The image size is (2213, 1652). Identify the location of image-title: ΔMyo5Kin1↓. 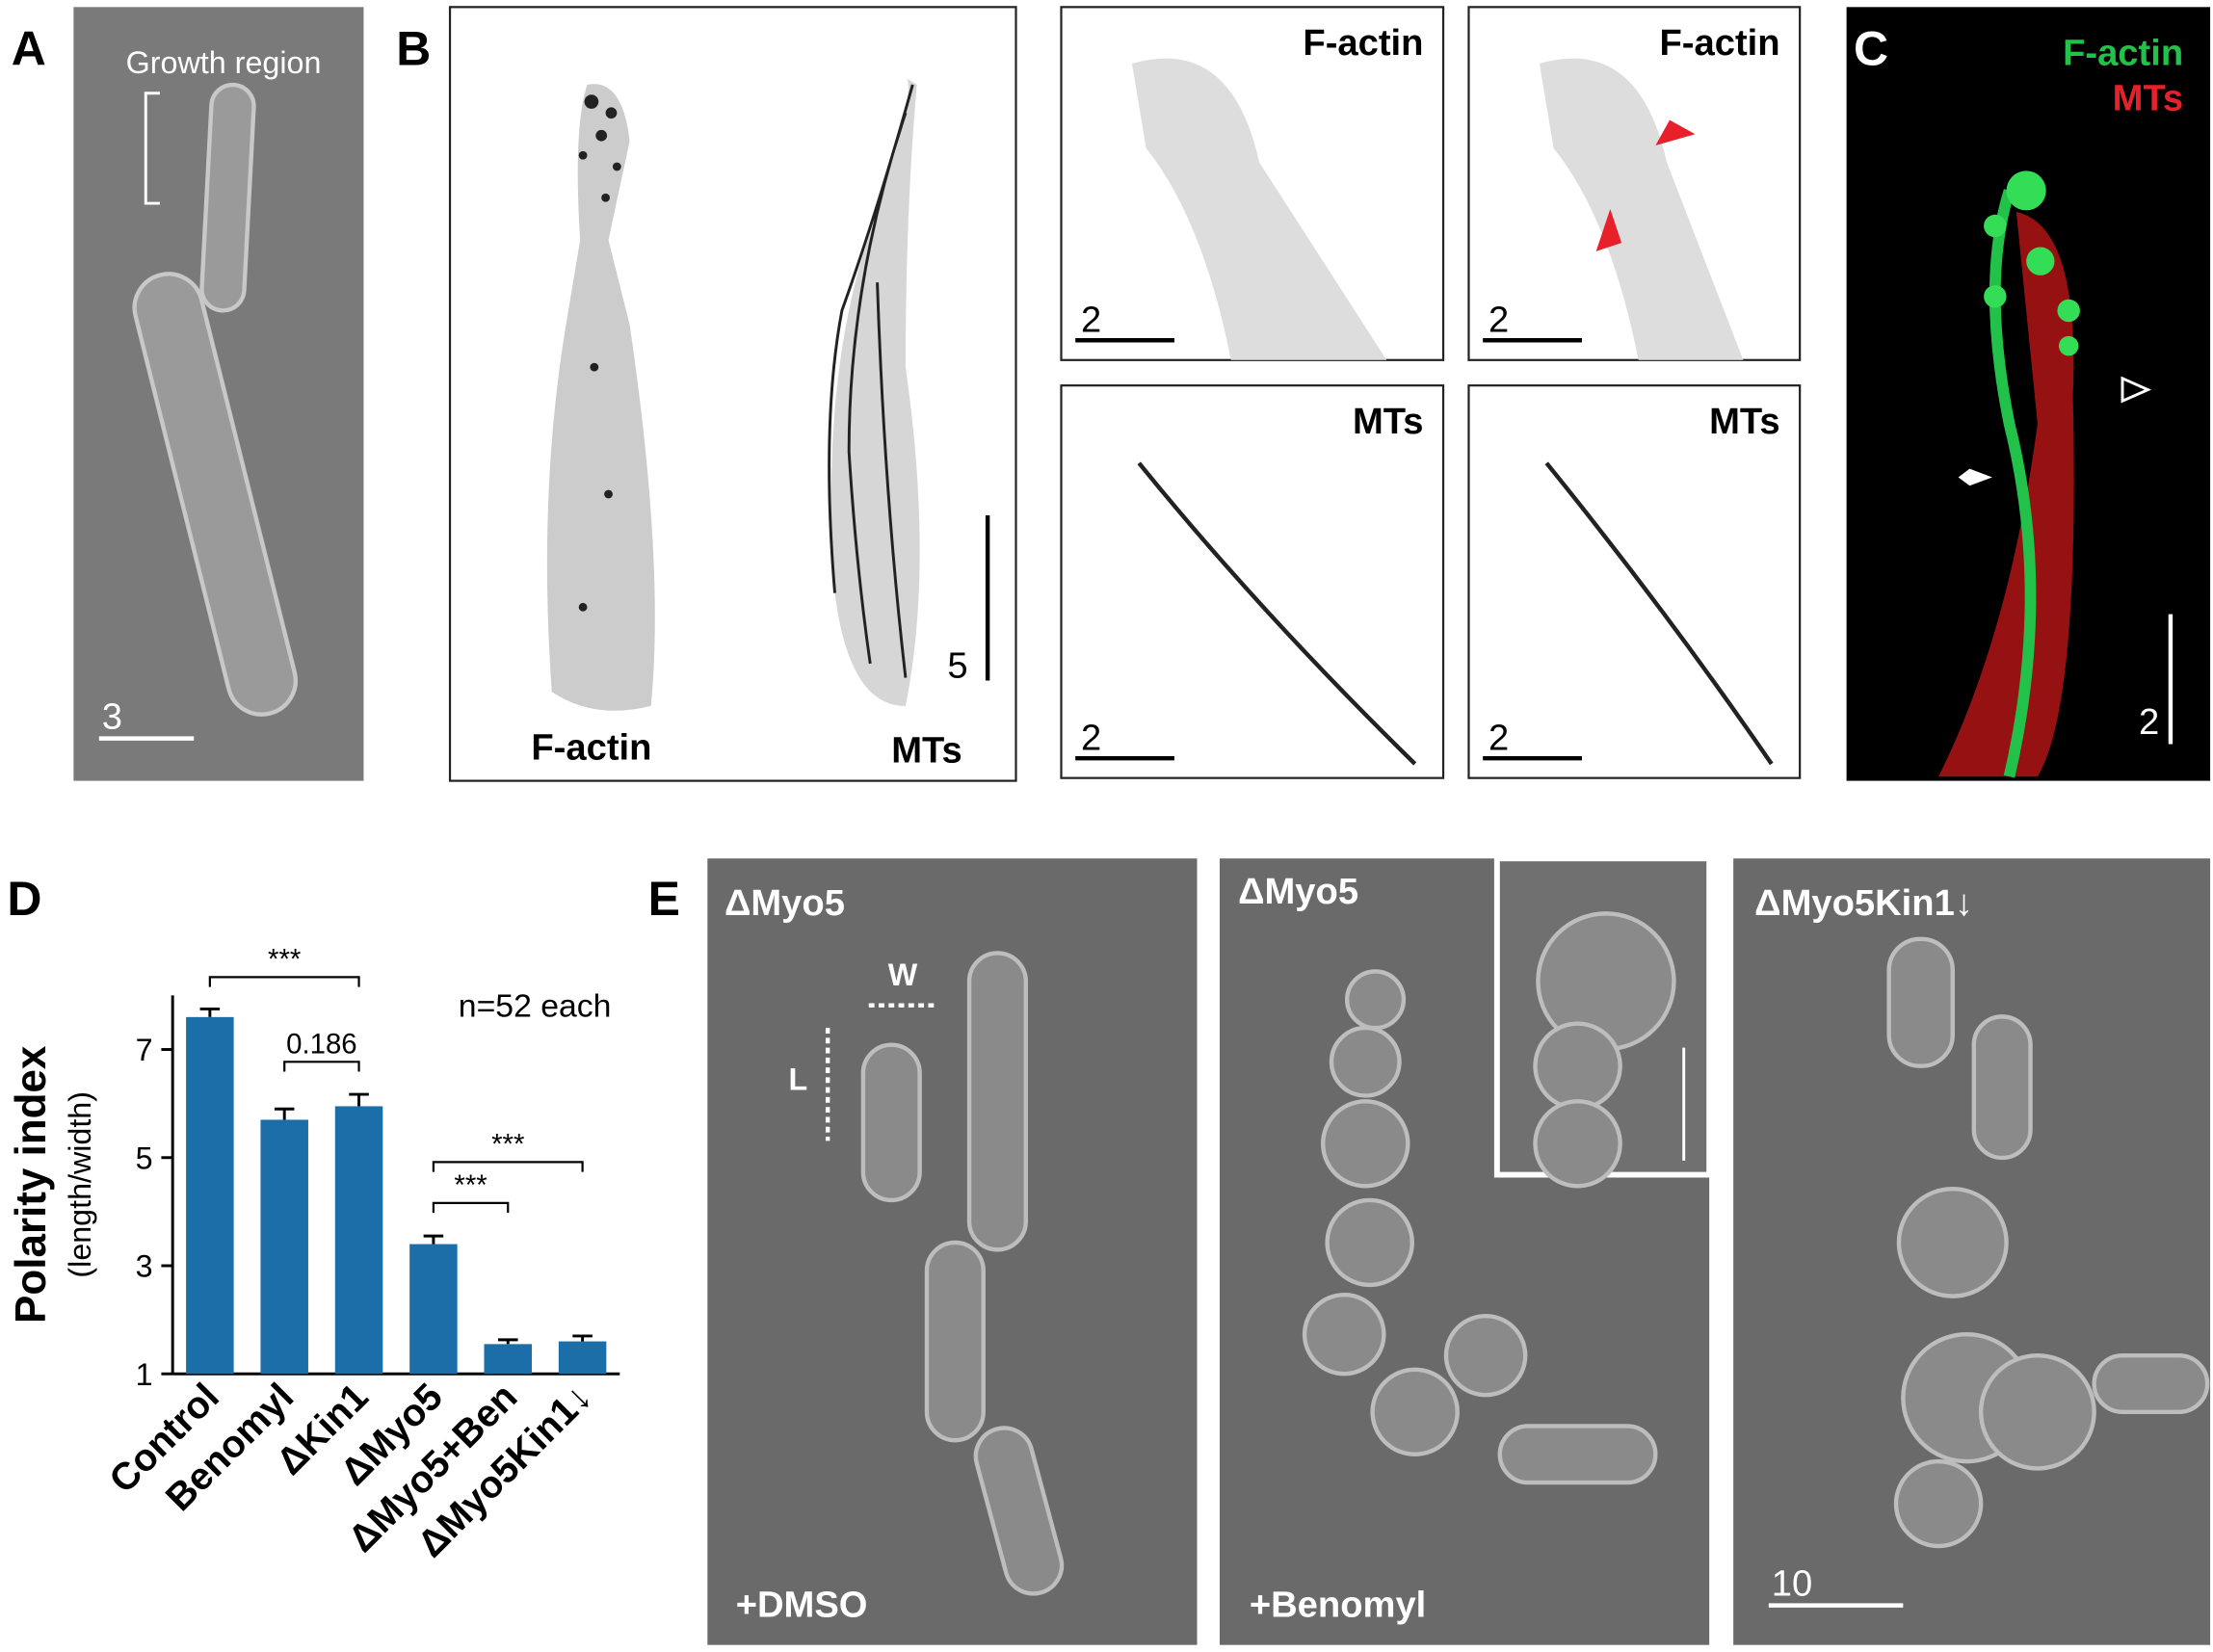
(1864, 903).